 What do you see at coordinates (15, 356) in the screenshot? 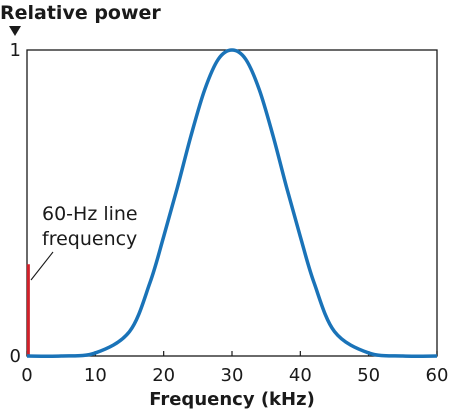
I see `y-tick-label: 0` at bounding box center [15, 356].